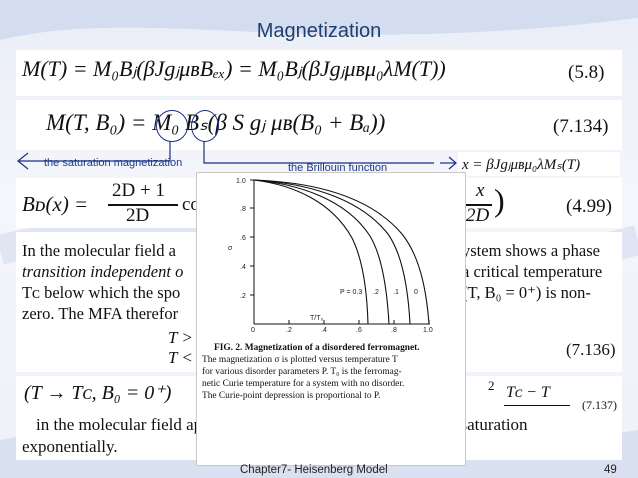 This screenshot has height=478, width=638. What do you see at coordinates (528, 392) in the screenshot?
I see `equation-7-137-frac: Tᴄ − T` at bounding box center [528, 392].